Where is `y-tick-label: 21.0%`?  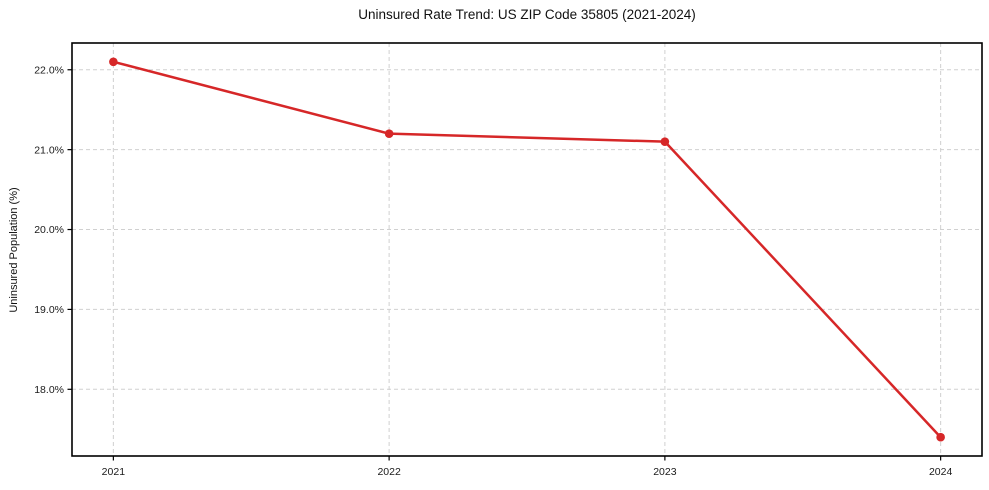 y-tick-label: 21.0% is located at coordinates (49, 150).